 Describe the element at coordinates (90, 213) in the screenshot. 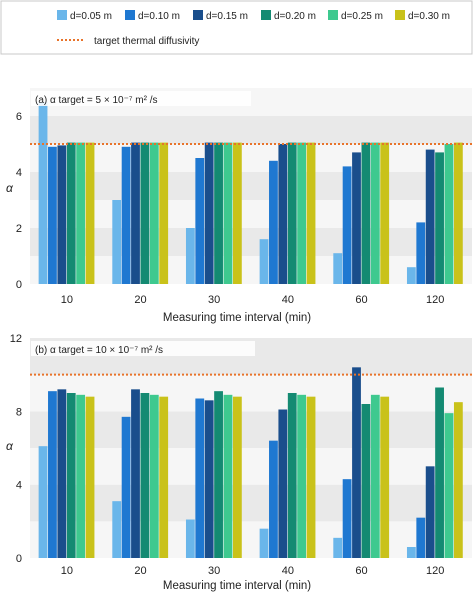

I see `panel-a-bar-10-s5` at that location.